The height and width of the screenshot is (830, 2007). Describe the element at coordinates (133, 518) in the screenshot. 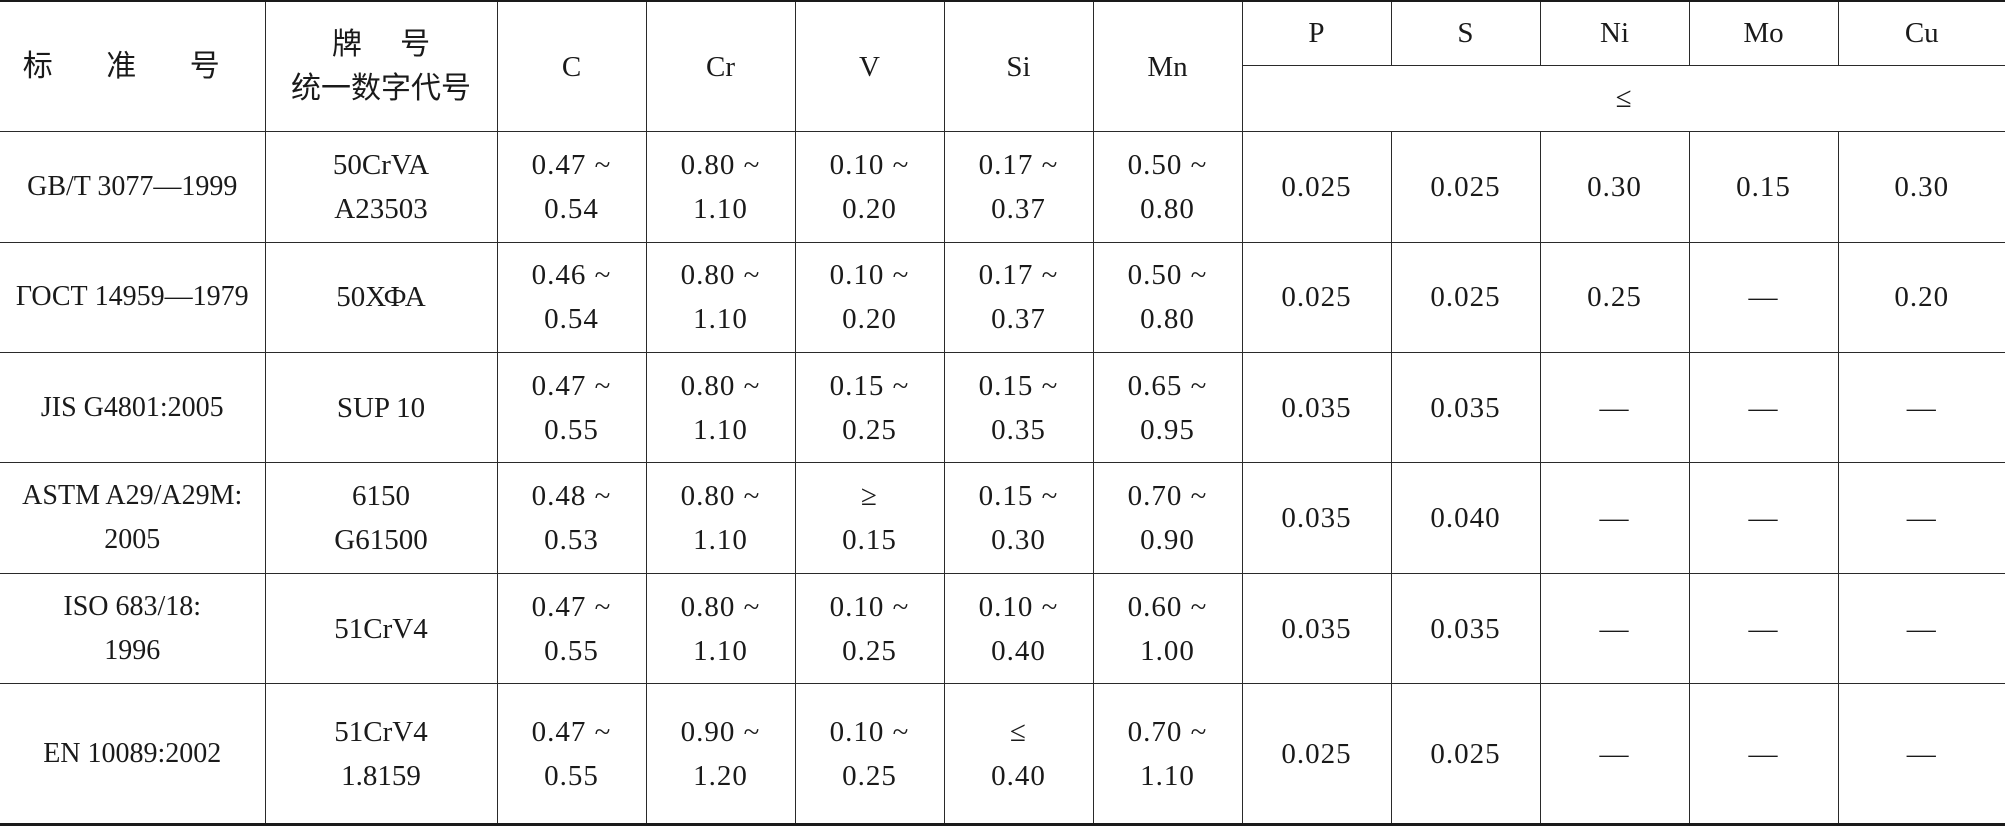

I see `cell-standard: ASTM A29/A29M: 2005` at that location.